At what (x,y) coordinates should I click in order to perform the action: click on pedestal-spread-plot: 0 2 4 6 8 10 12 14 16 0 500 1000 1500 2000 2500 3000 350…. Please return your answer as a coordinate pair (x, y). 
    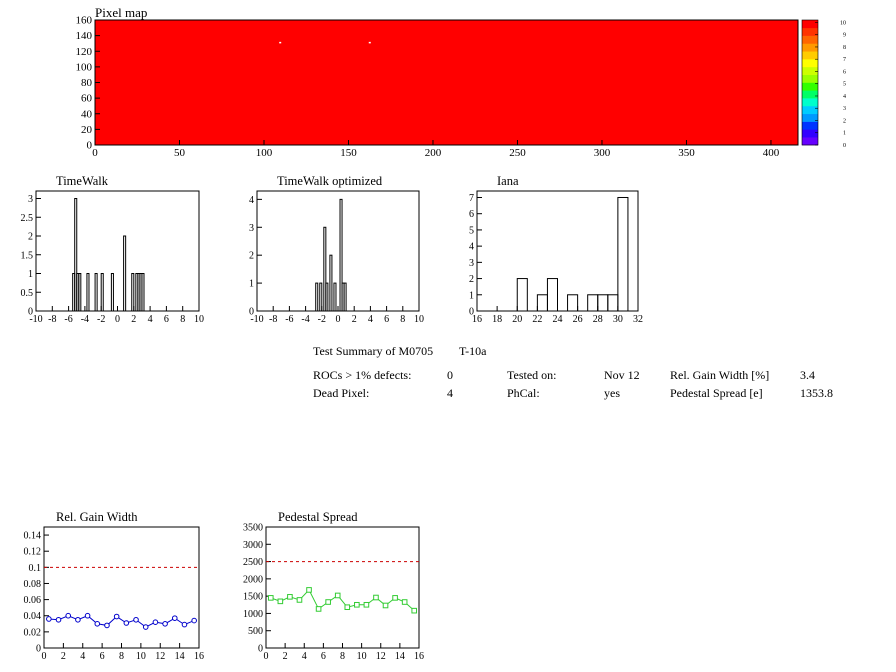
    Looking at the image, I should click on (333, 586).